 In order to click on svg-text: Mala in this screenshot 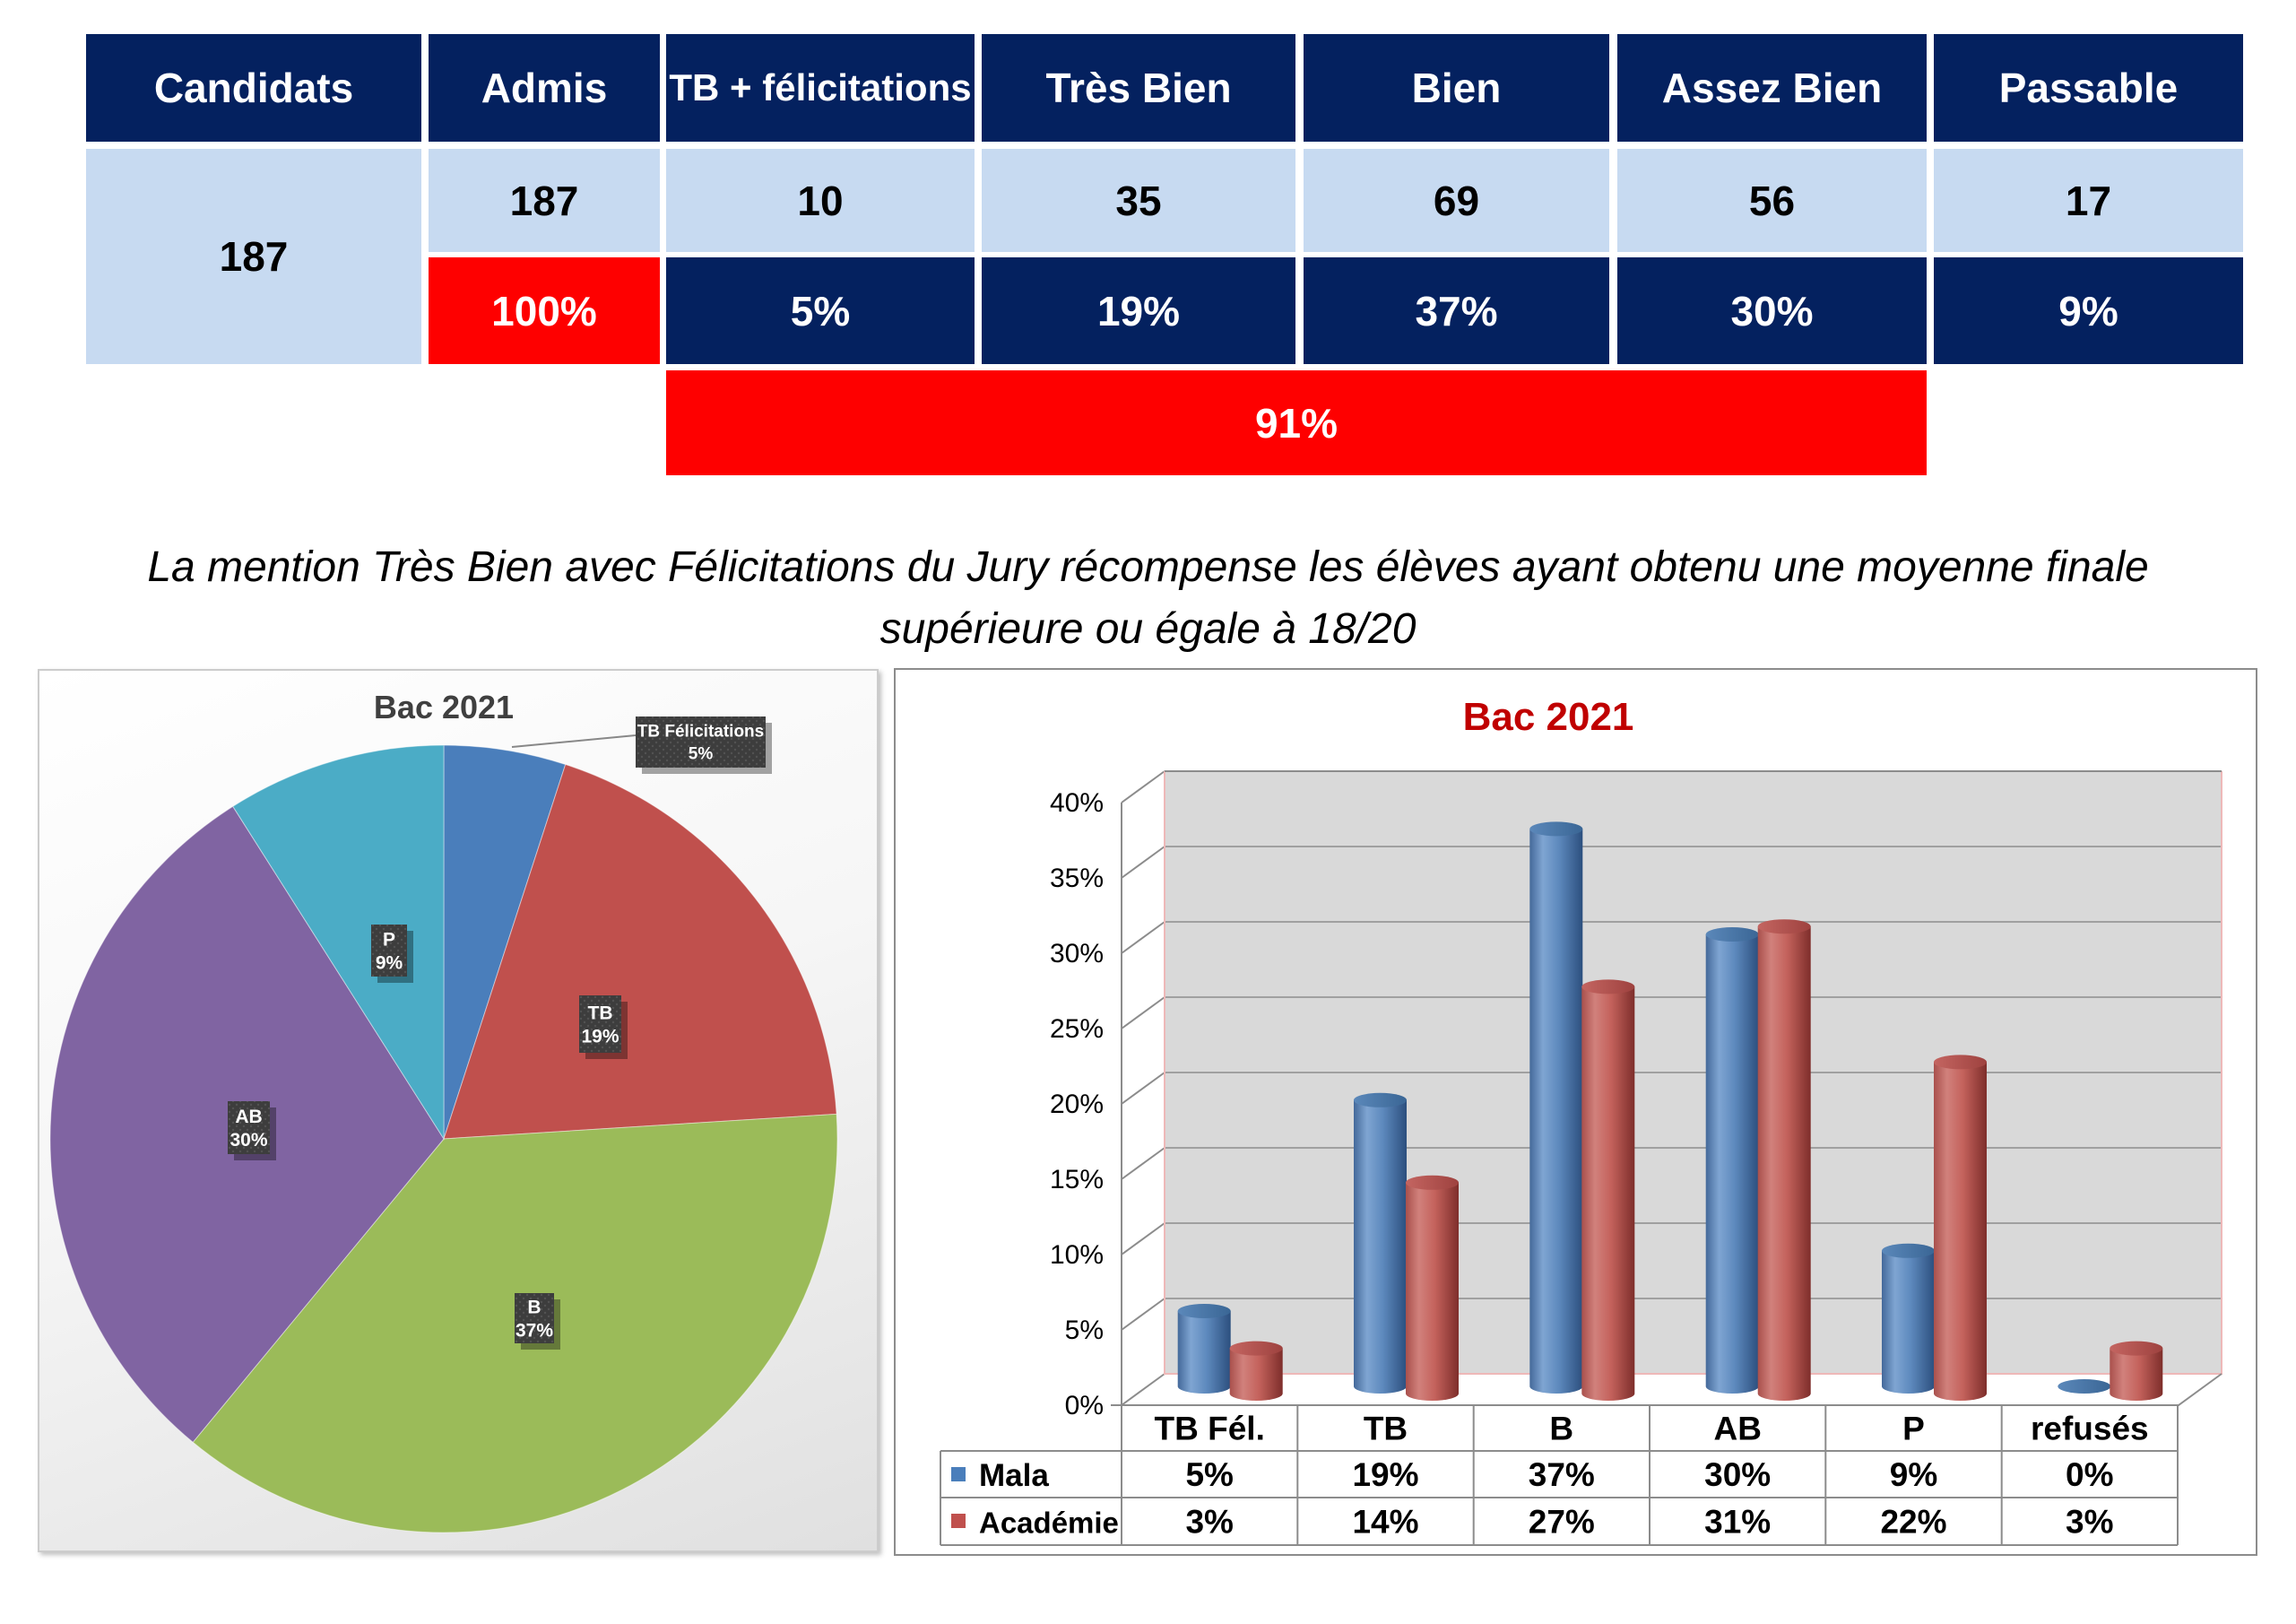, I will do `click(1014, 1475)`.